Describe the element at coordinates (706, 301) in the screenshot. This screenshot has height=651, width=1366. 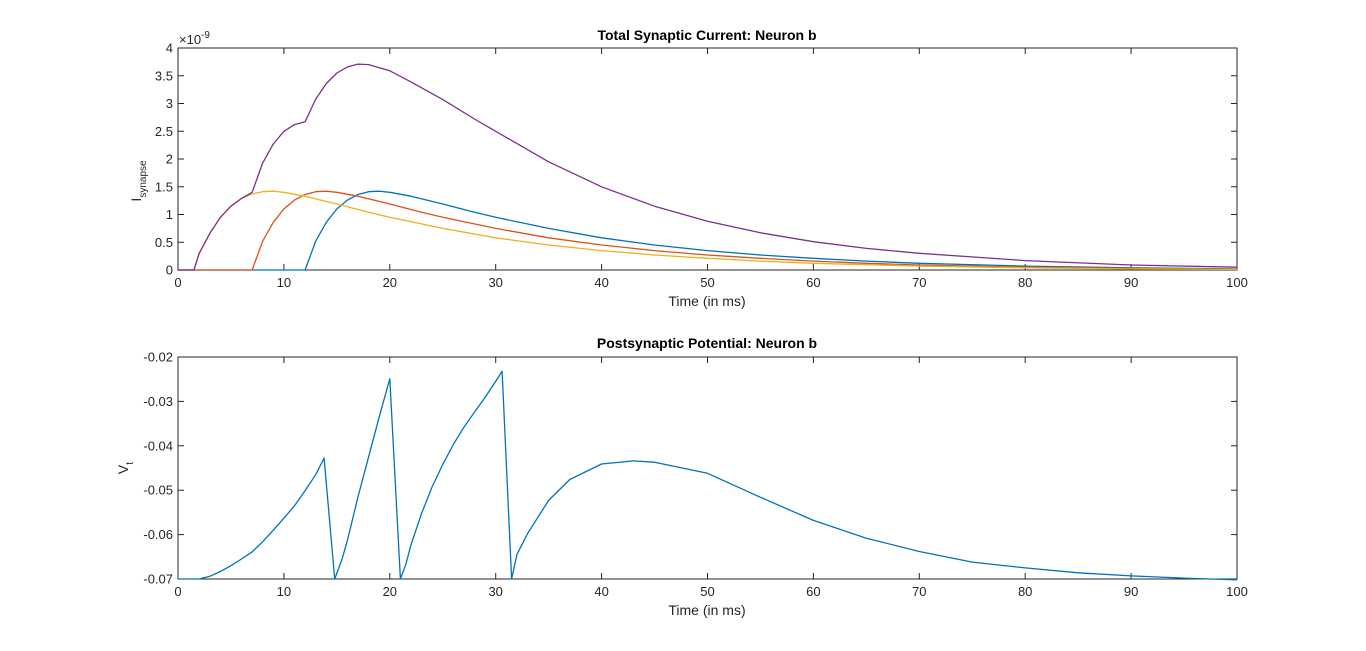
I see `top-chart-xlabel: Time (in ms)` at that location.